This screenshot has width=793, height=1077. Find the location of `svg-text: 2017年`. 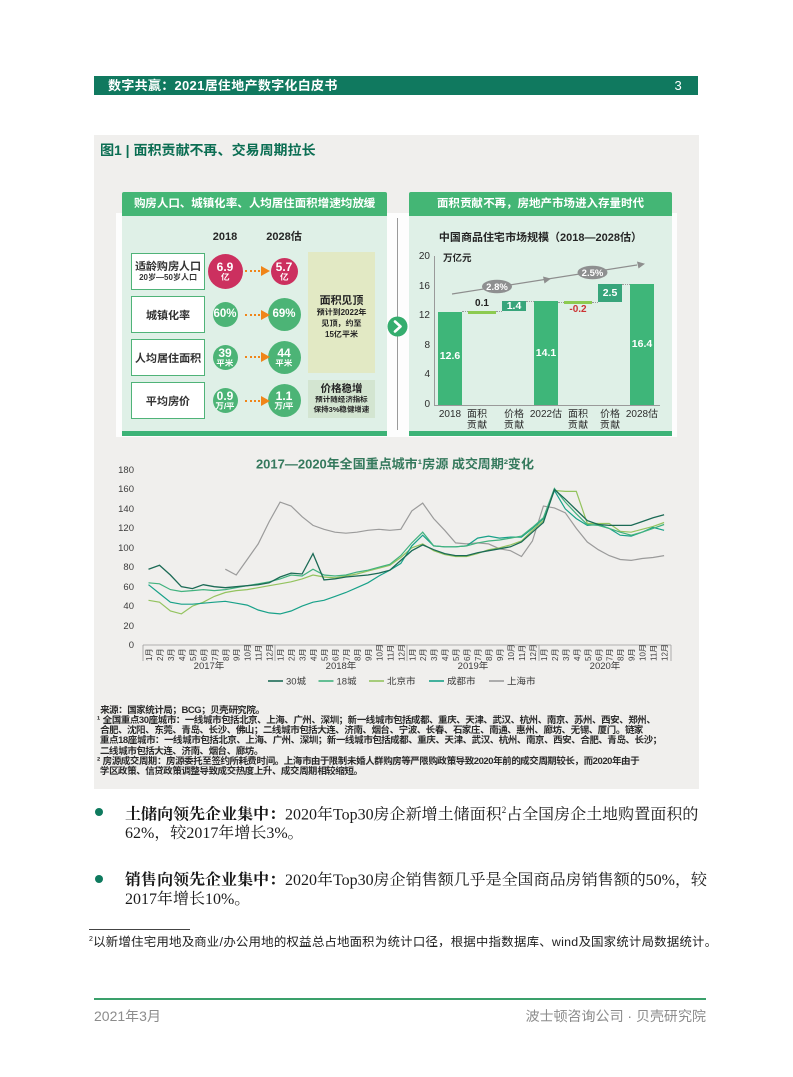

svg-text: 2017年 is located at coordinates (209, 666).